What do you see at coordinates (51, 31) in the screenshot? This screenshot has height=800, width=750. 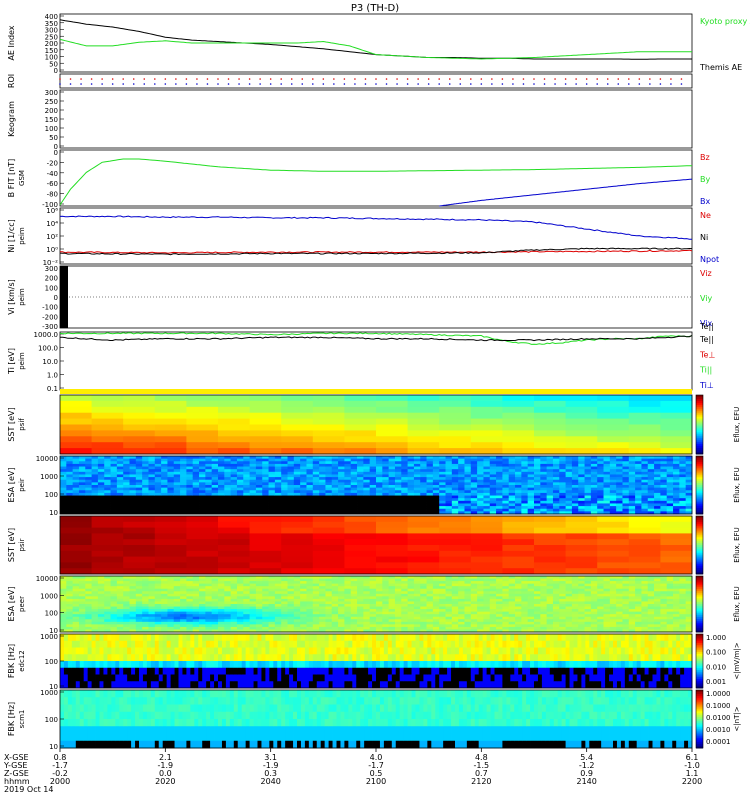 I see `y-tick-label: 300` at bounding box center [51, 31].